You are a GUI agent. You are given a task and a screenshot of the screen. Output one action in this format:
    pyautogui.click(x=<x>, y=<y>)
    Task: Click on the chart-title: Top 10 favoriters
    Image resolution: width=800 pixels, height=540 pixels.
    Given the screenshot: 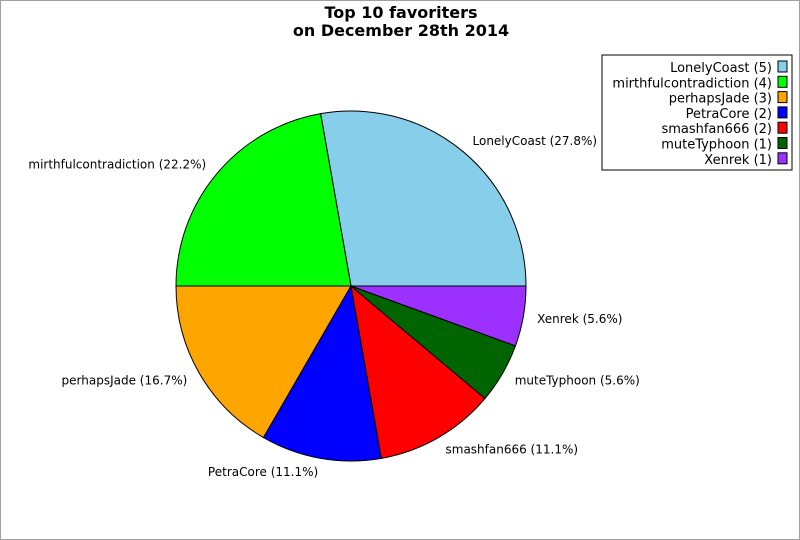 What is the action you would take?
    pyautogui.click(x=400, y=12)
    